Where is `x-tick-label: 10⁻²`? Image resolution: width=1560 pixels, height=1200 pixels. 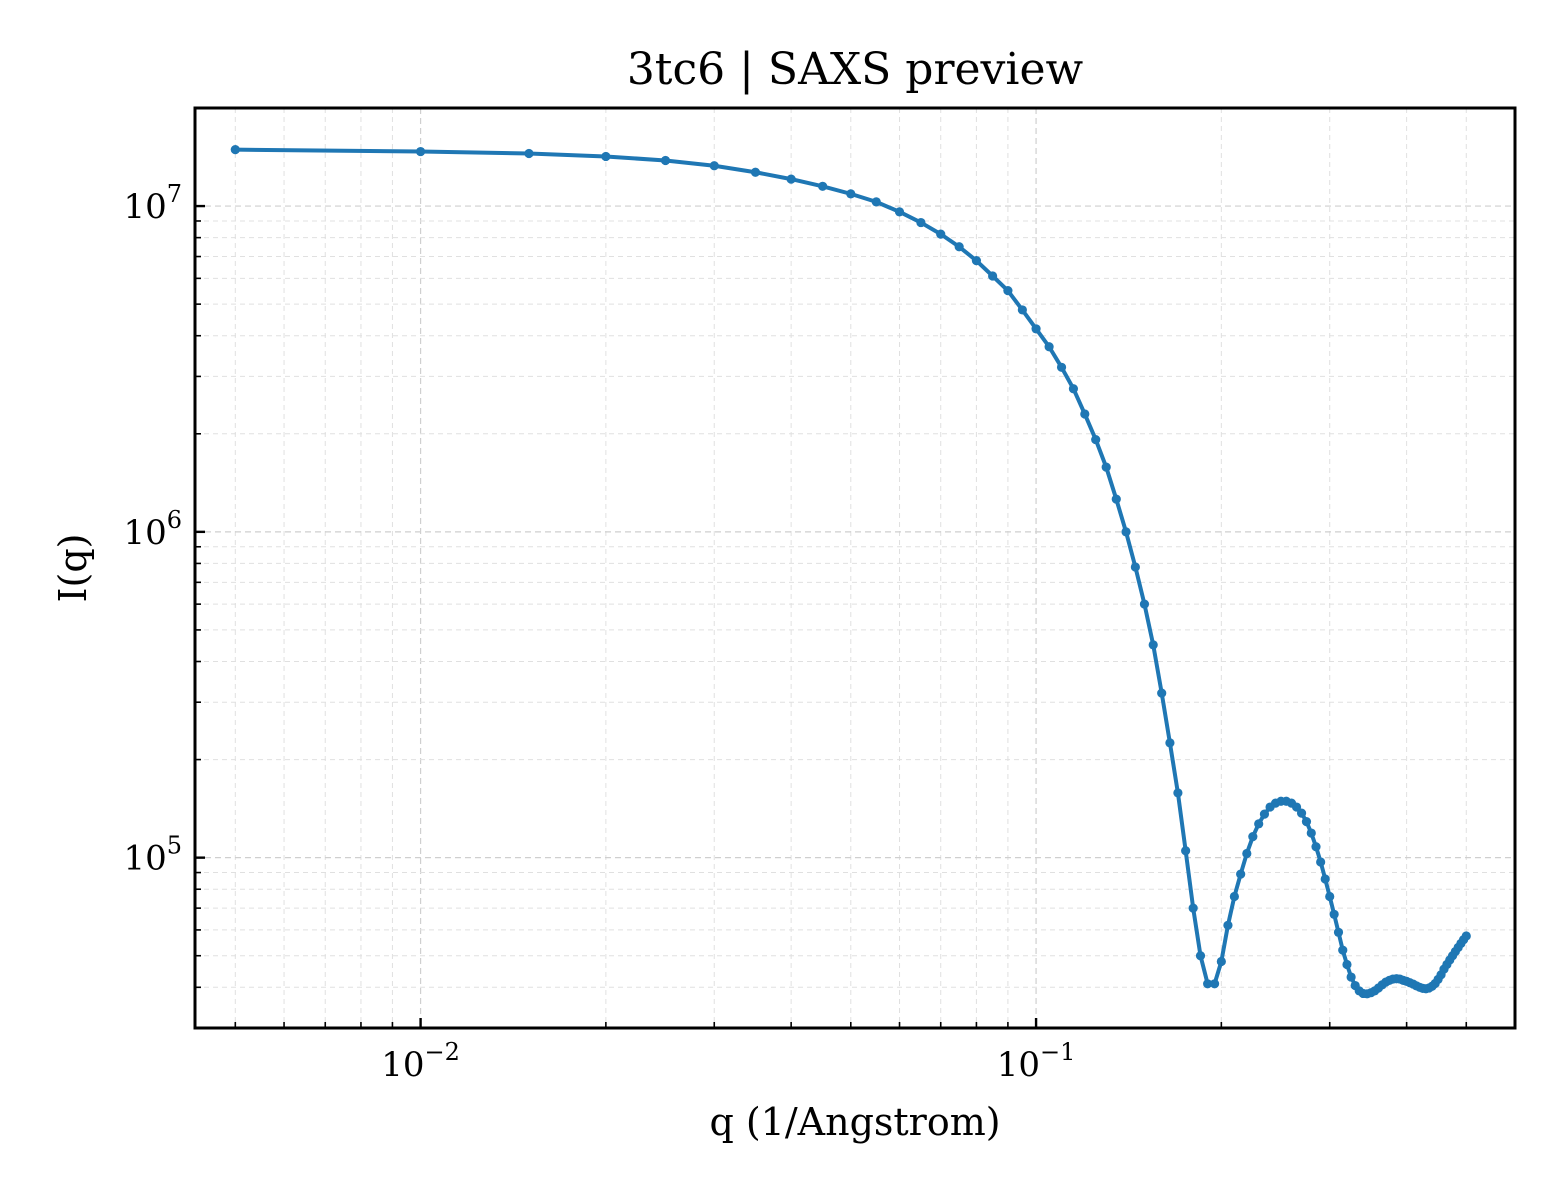 x-tick-label: 10⁻² is located at coordinates (420, 1061).